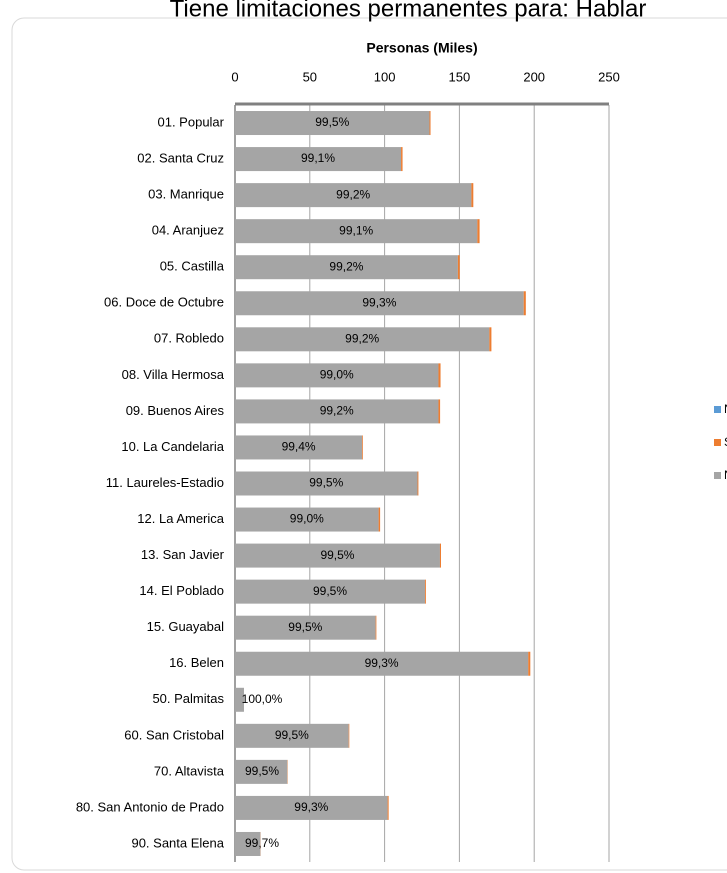  What do you see at coordinates (180, 158) in the screenshot?
I see `y-tick-label: 02. Santa Cruz` at bounding box center [180, 158].